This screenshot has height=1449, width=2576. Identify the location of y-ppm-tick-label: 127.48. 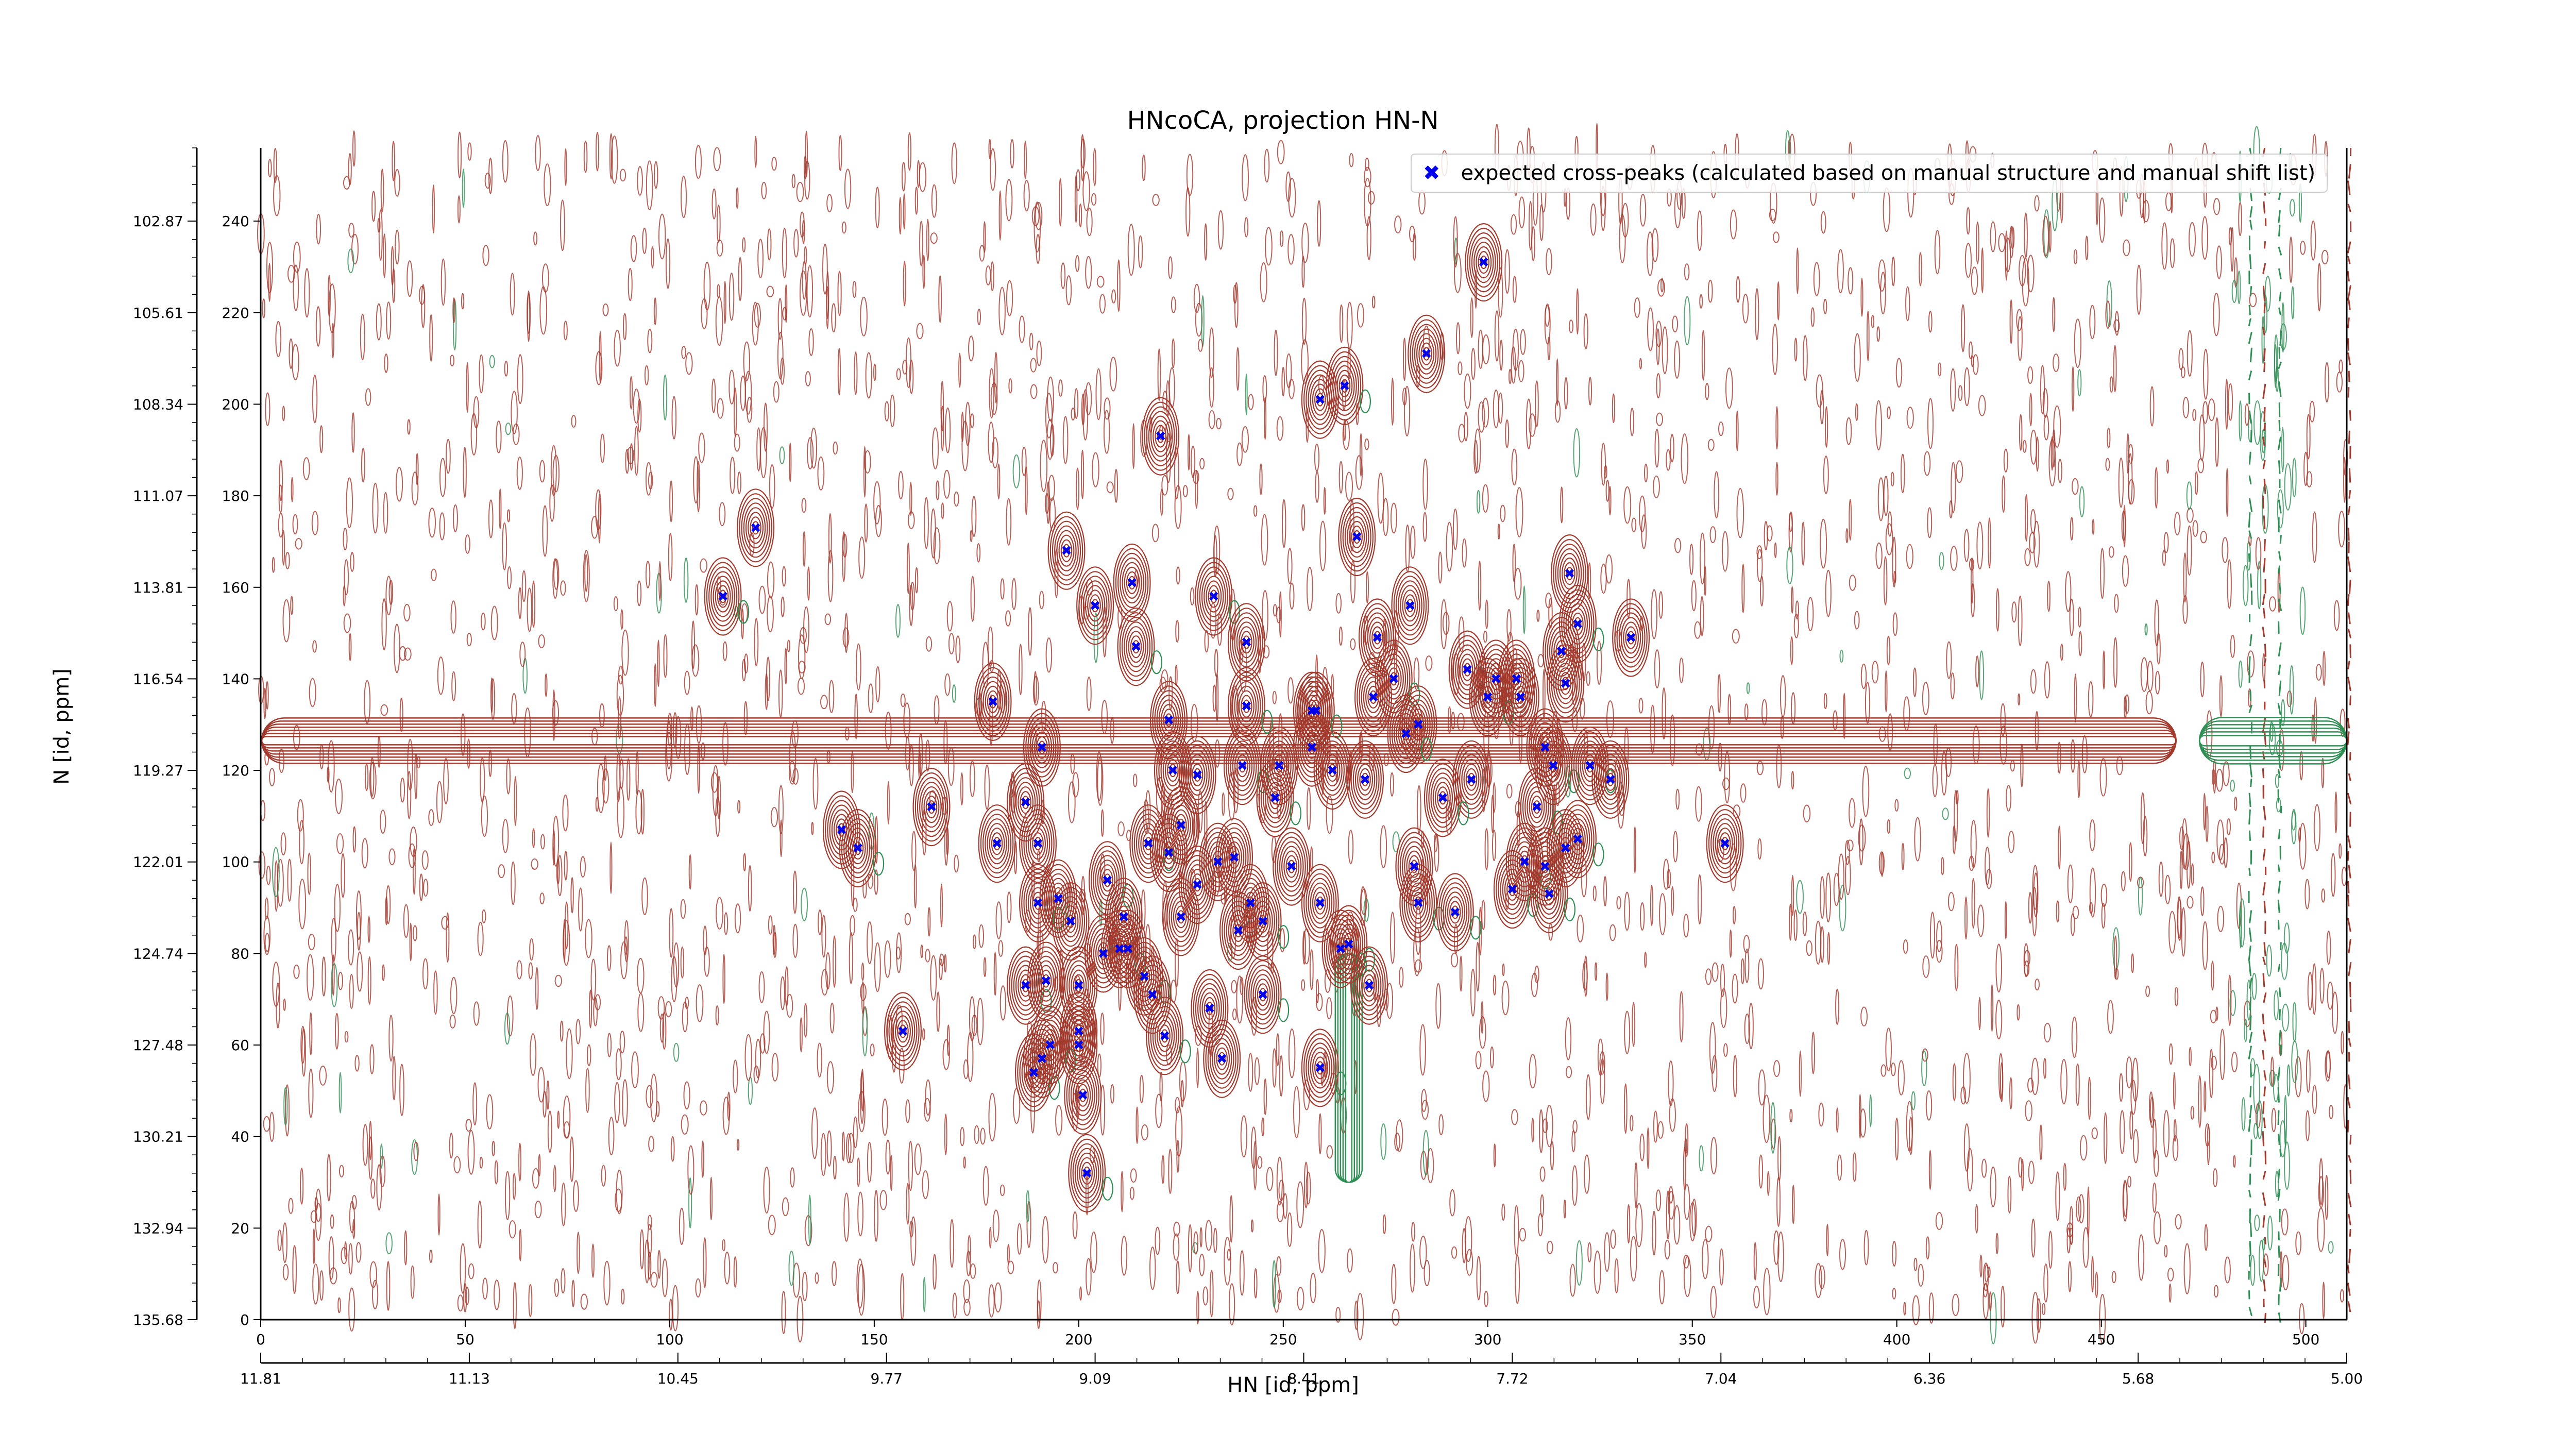
(158, 1045).